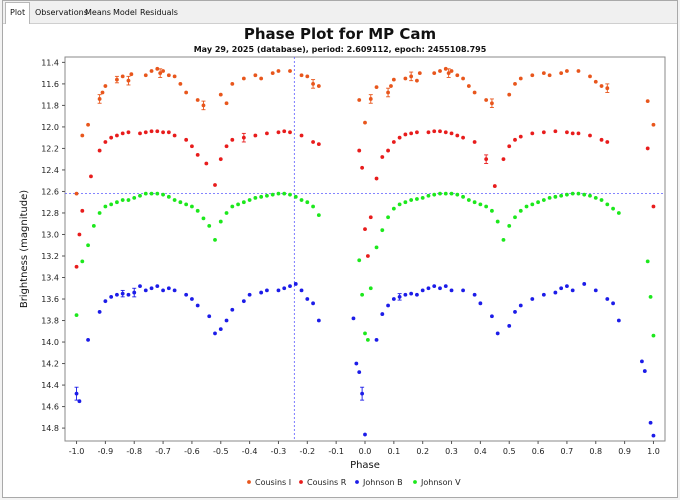 The height and width of the screenshot is (500, 680). What do you see at coordinates (308, 451) in the screenshot?
I see `x-tick-label: -0.2` at bounding box center [308, 451].